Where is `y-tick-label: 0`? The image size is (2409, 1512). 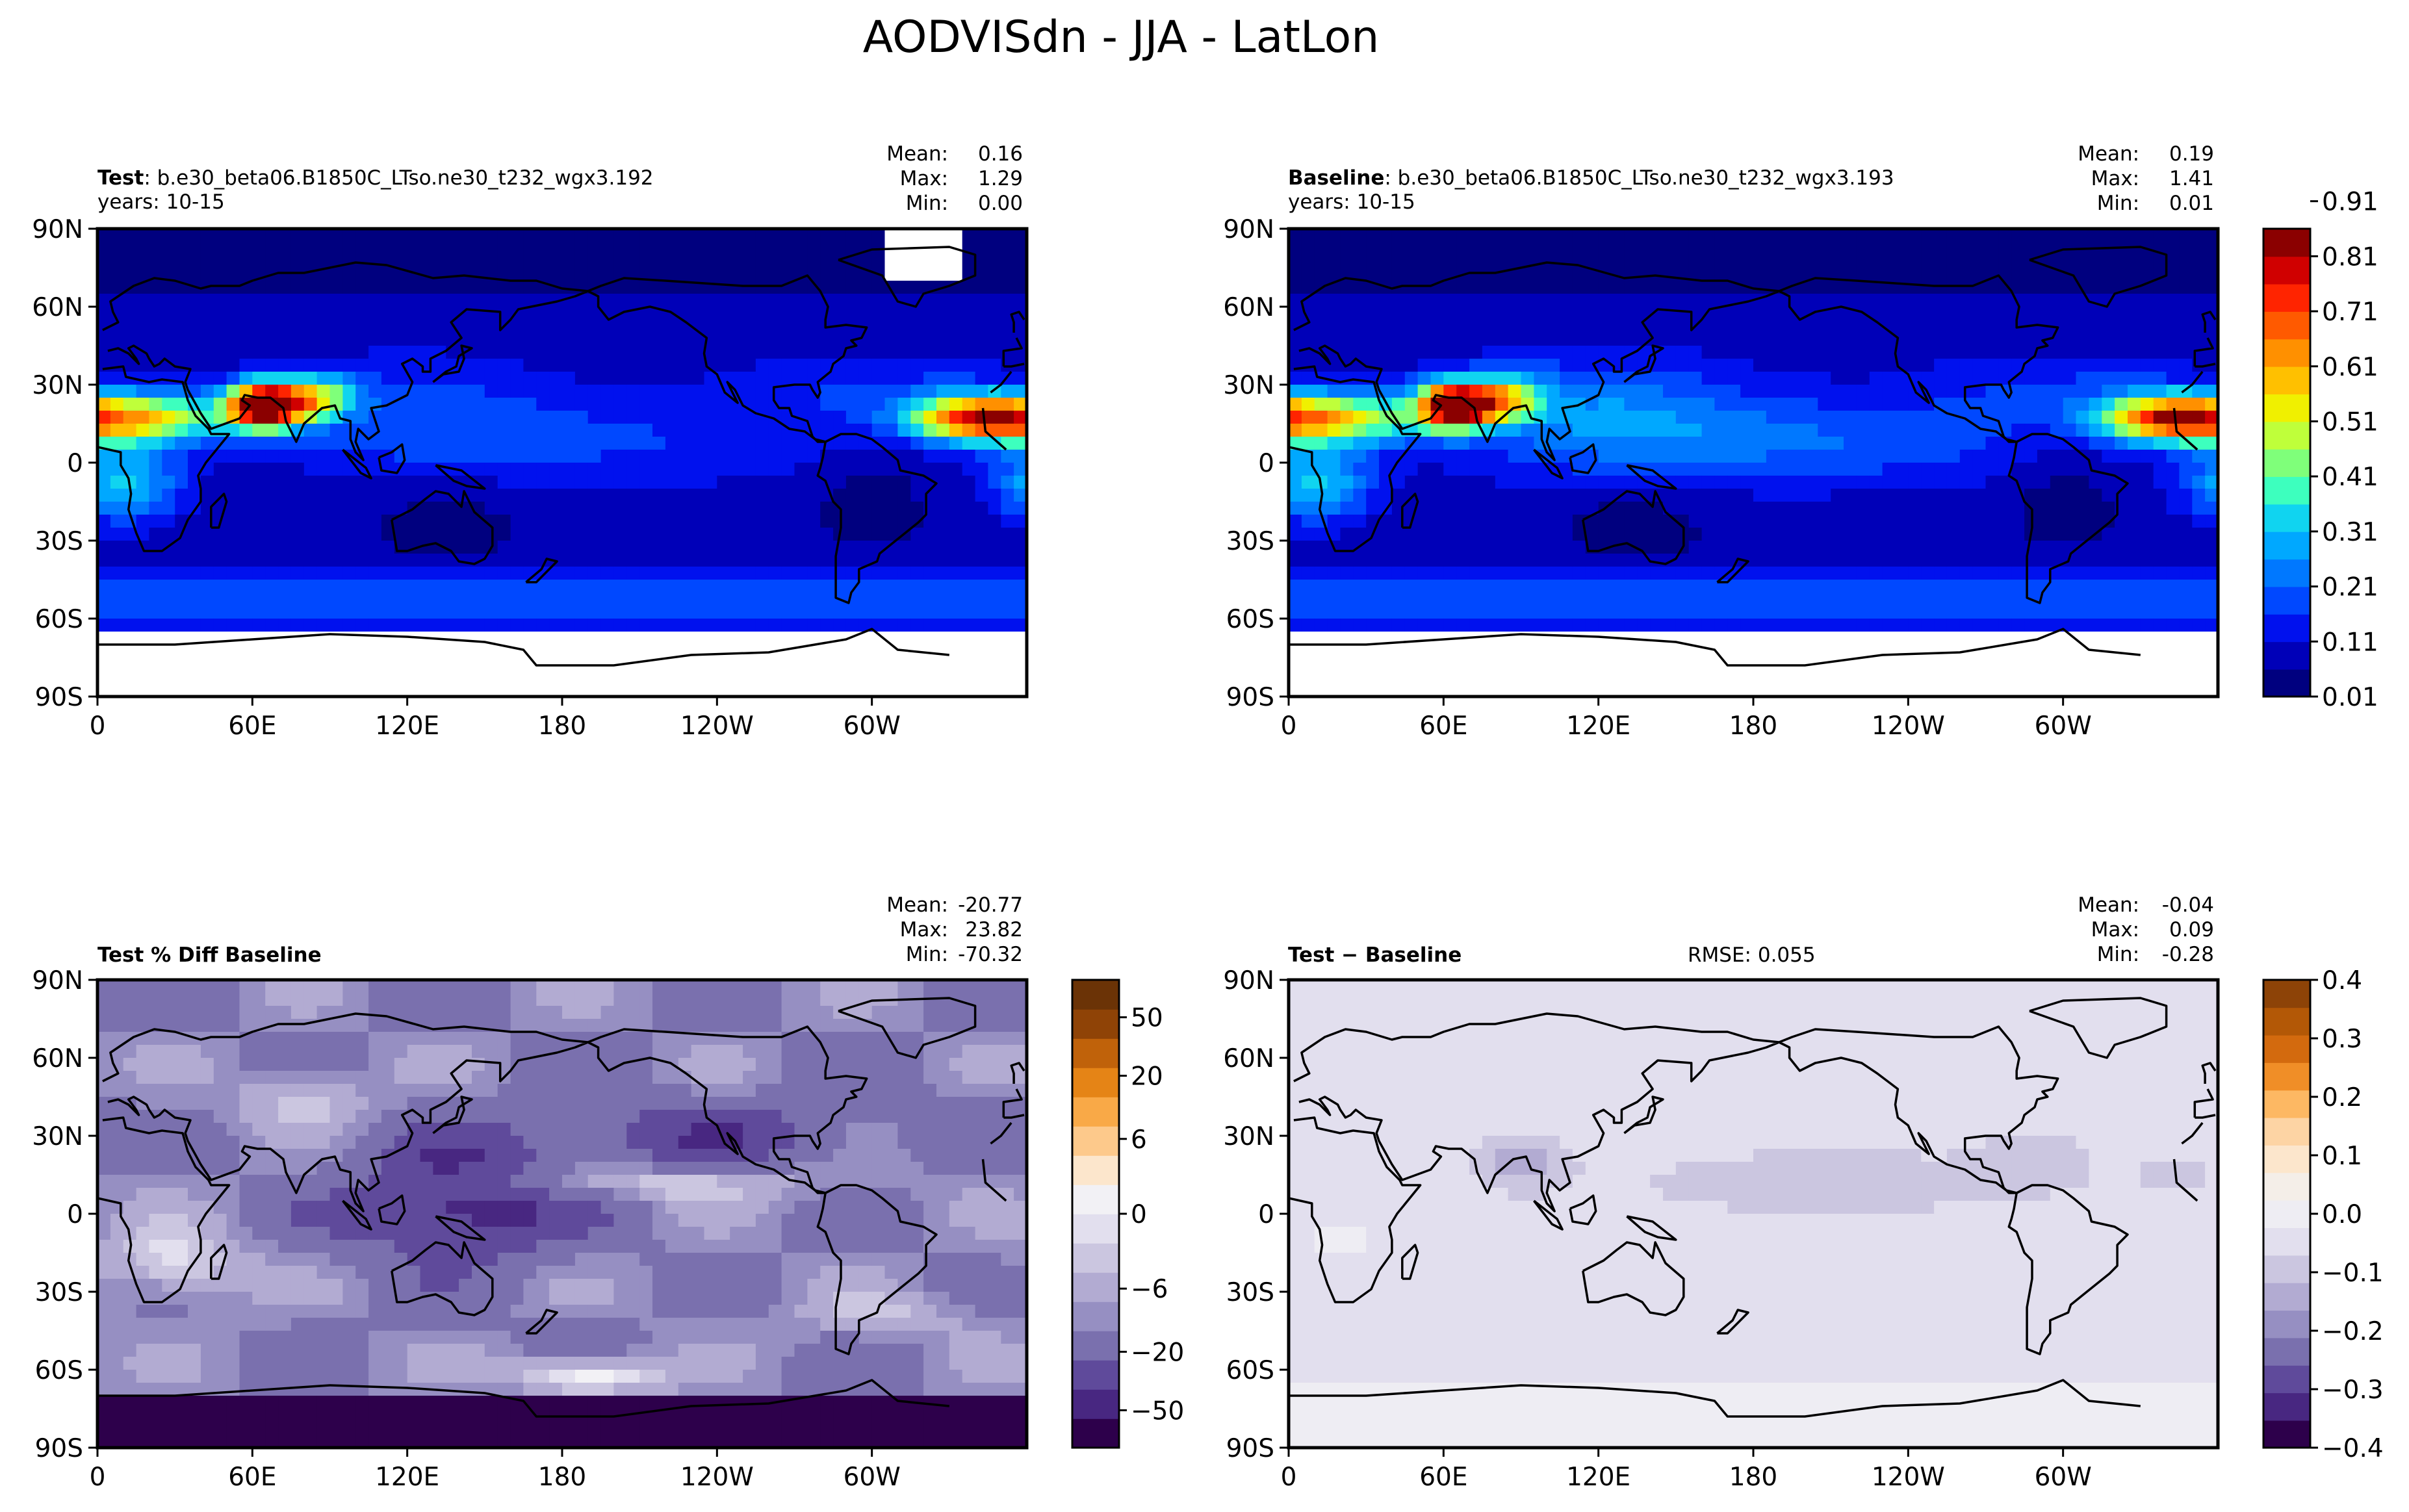
y-tick-label: 0 is located at coordinates (75, 1214).